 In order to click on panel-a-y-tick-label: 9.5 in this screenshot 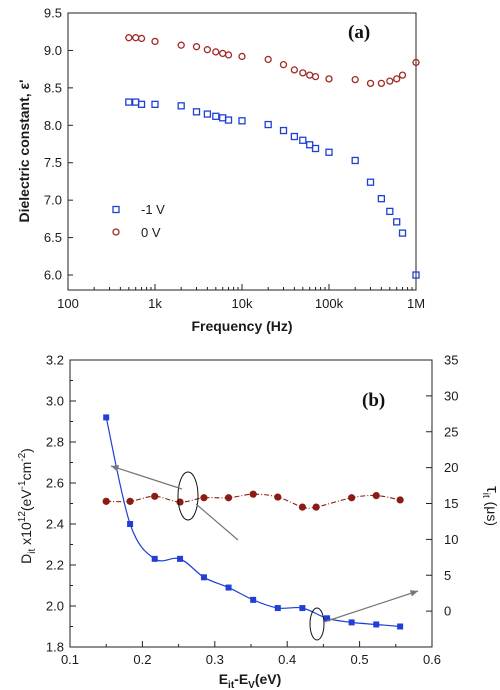, I will do `click(53, 13)`.